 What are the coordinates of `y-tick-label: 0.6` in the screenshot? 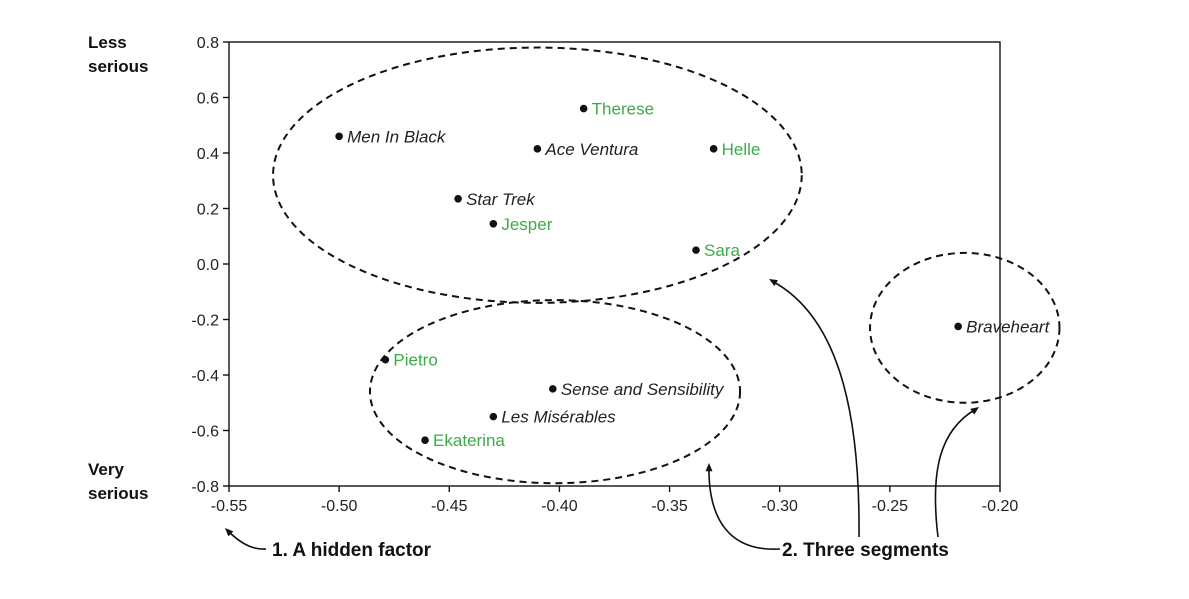 It's located at (208, 99).